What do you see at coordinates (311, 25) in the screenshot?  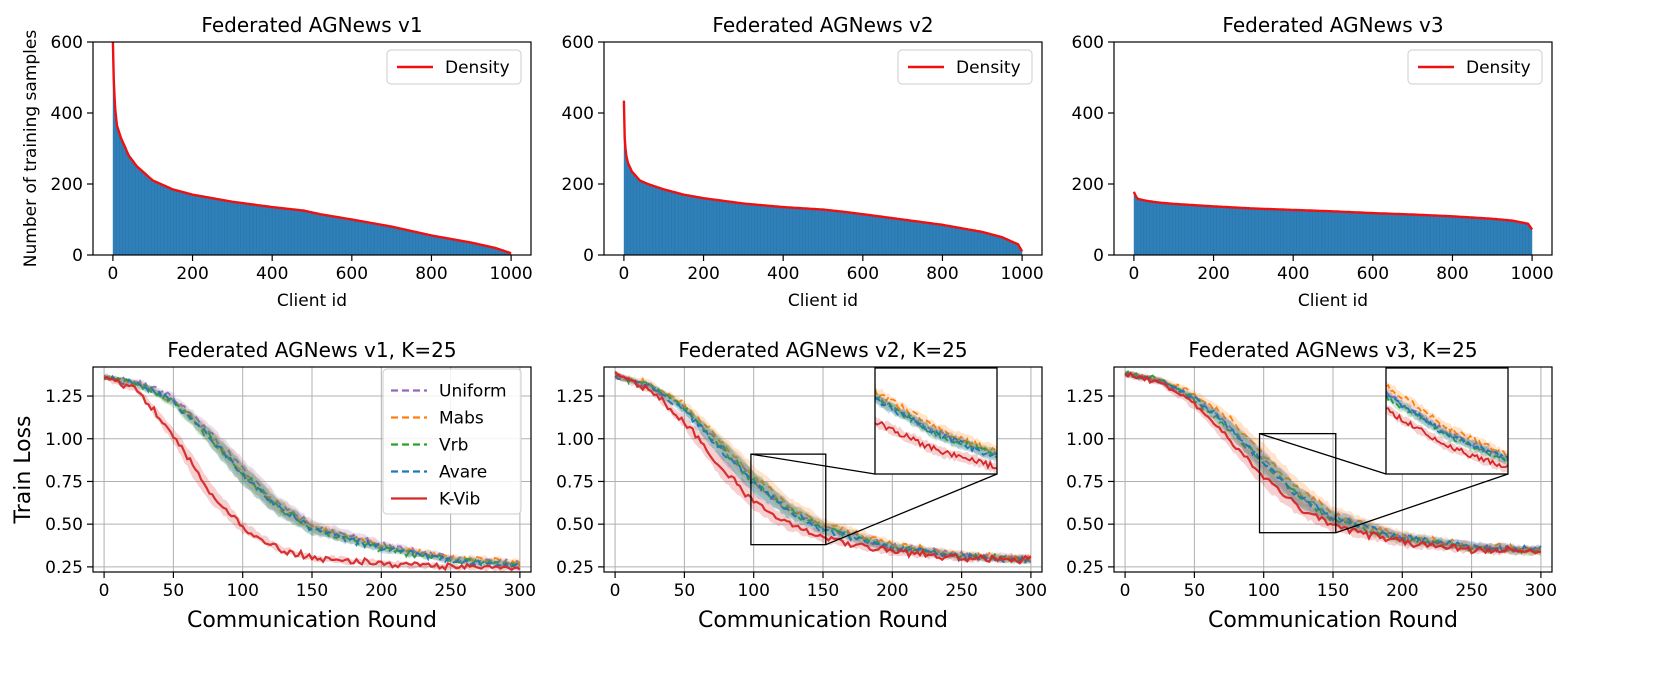 I see `panel-title: Federated AGNews v1` at bounding box center [311, 25].